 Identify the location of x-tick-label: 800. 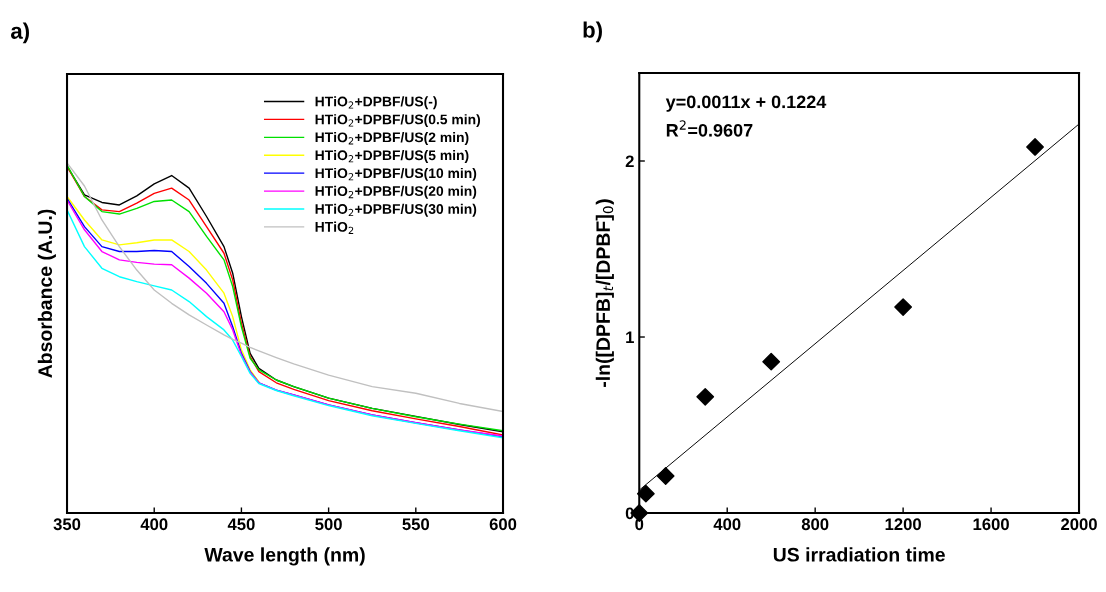
(815, 524).